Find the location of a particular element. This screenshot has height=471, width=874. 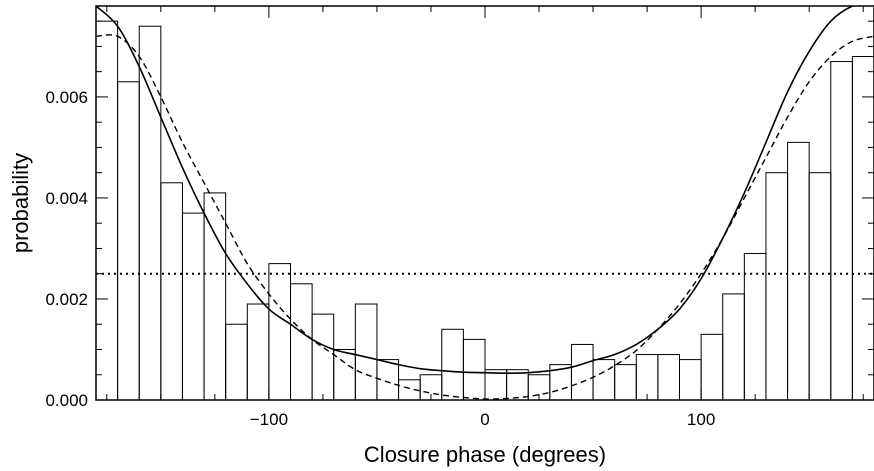

x-tick-labels: −100 0 100 is located at coordinates (483, 419).